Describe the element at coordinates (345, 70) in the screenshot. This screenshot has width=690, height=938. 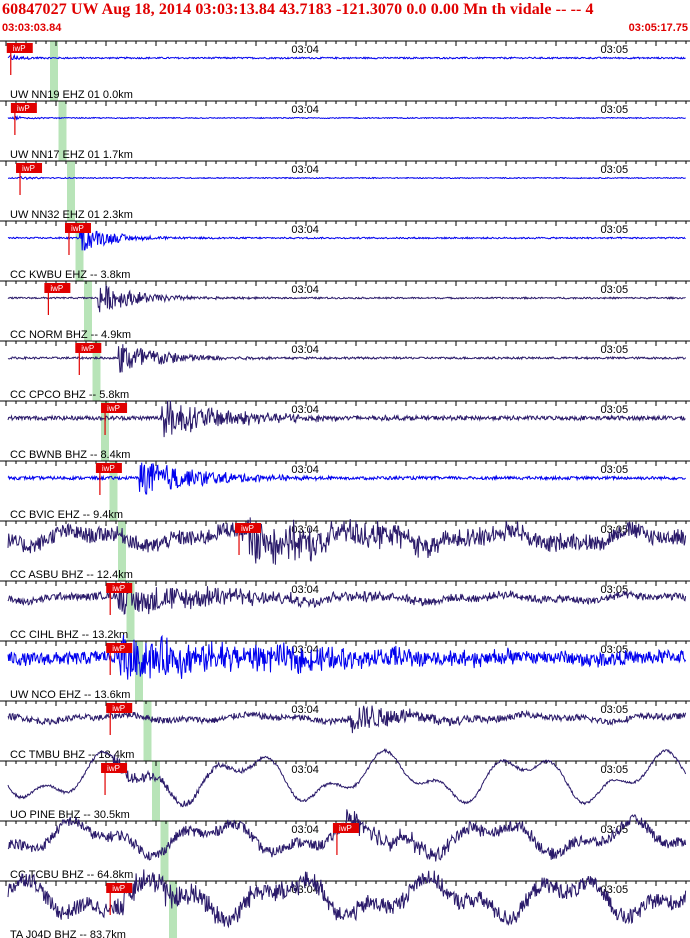
I see `trace-panel: 03:04 03:05 iwP UW NN19 EHZ 01 0.0km` at that location.